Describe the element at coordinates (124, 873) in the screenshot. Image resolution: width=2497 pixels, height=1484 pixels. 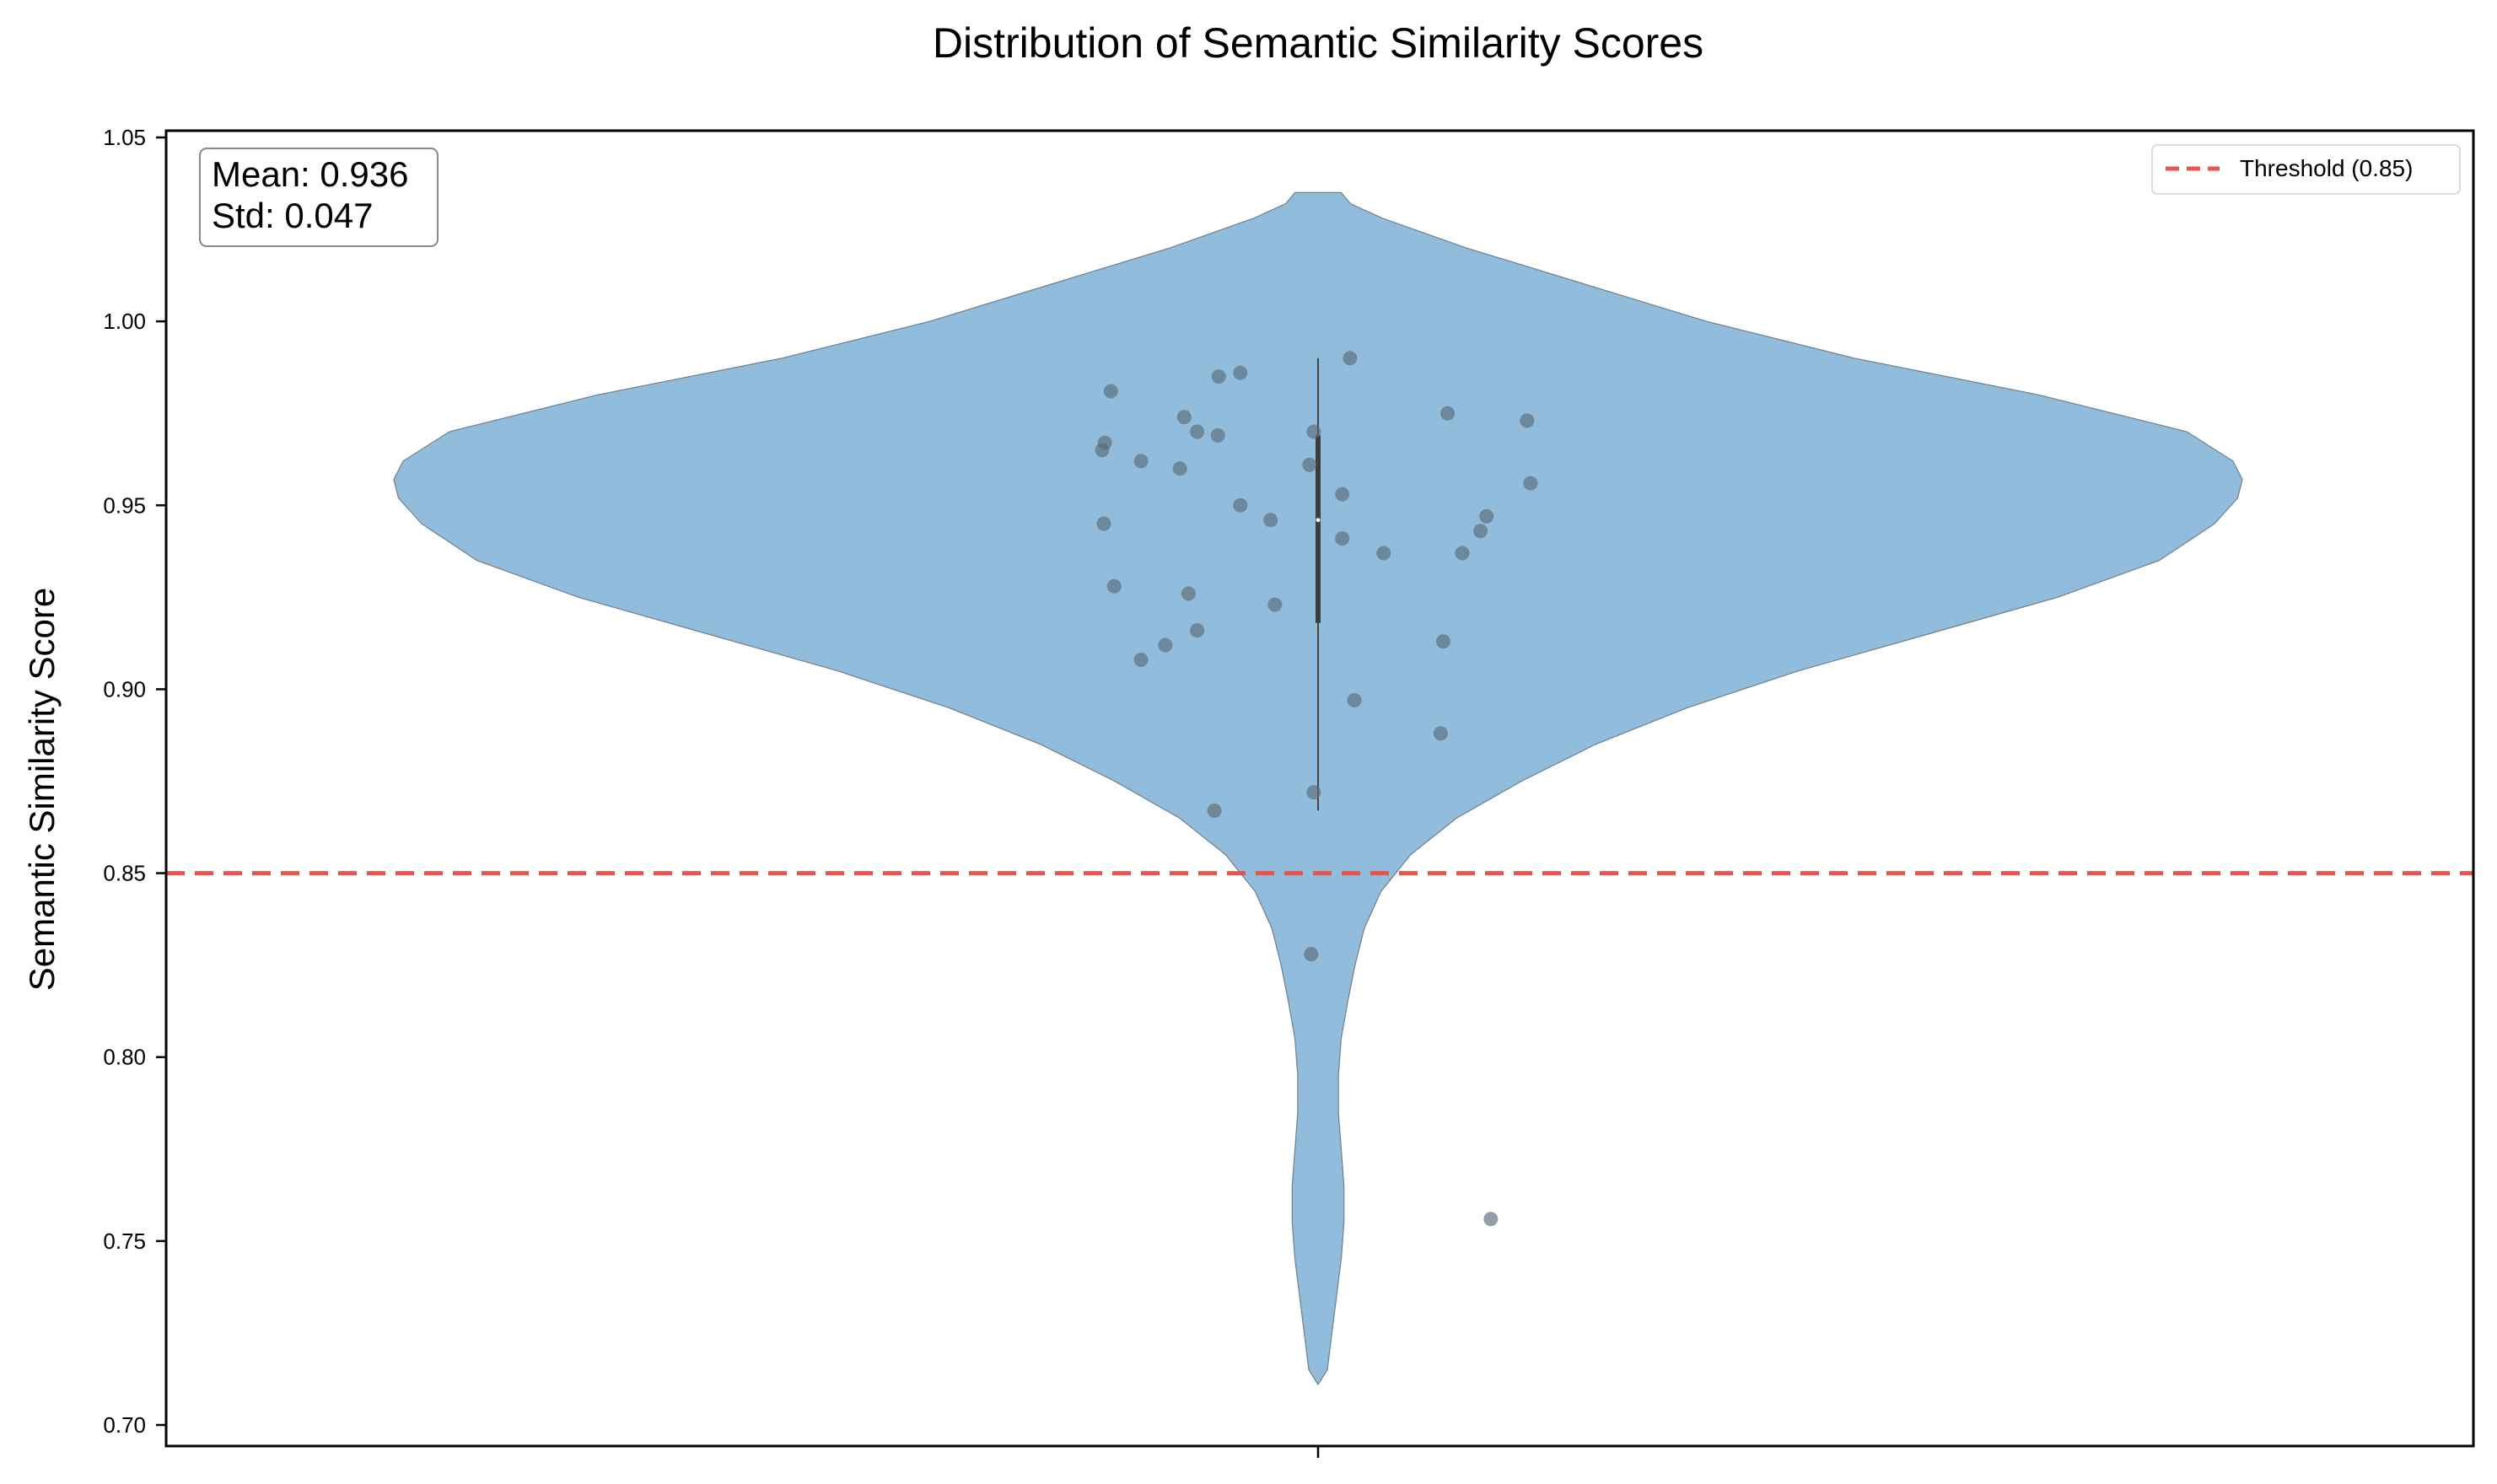
I see `y-tick-label: 0.85` at that location.